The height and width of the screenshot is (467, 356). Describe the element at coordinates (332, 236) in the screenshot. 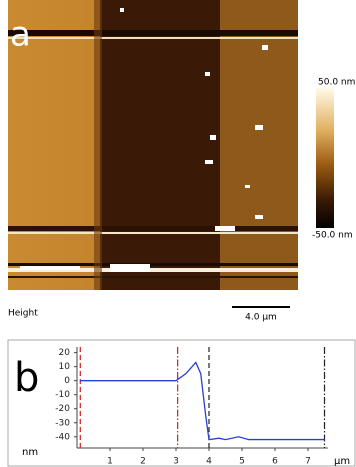

I see `colorbar-min: -50.0 nm` at that location.